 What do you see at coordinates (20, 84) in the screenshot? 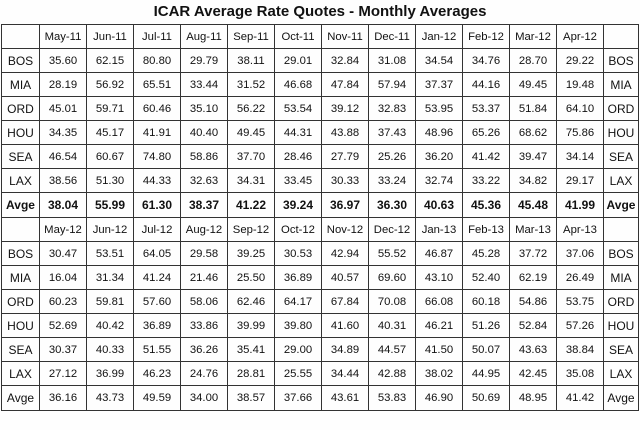
I see `row-label: MIA` at bounding box center [20, 84].